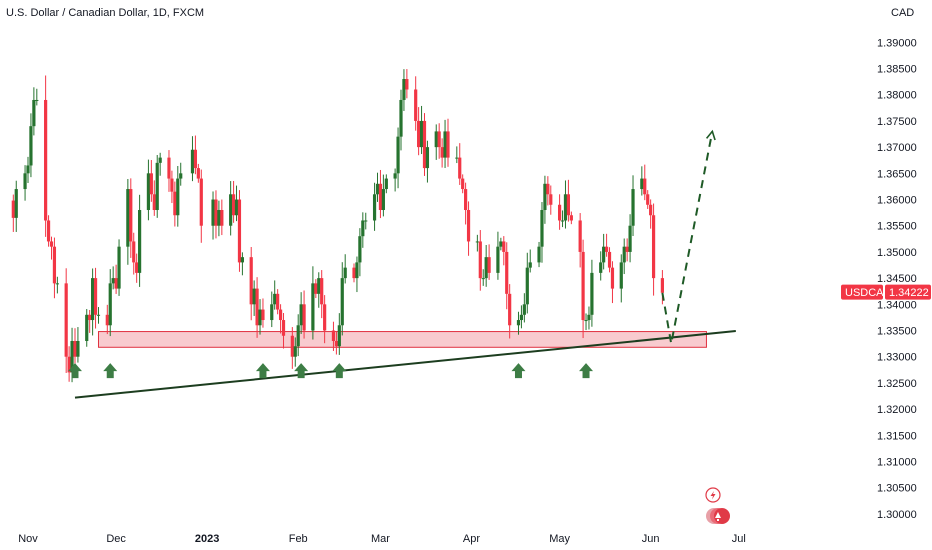  What do you see at coordinates (903, 13) in the screenshot?
I see `price-axis-currency: CAD` at bounding box center [903, 13].